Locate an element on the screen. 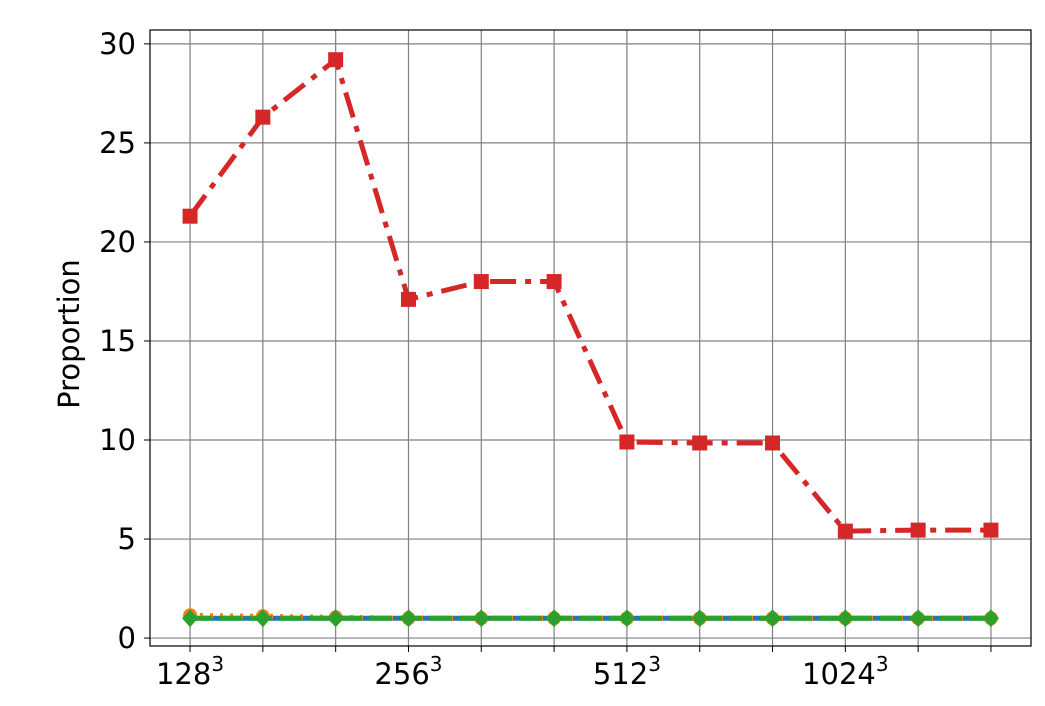 The height and width of the screenshot is (706, 1045). x-tick-label: 1283 is located at coordinates (190, 671).